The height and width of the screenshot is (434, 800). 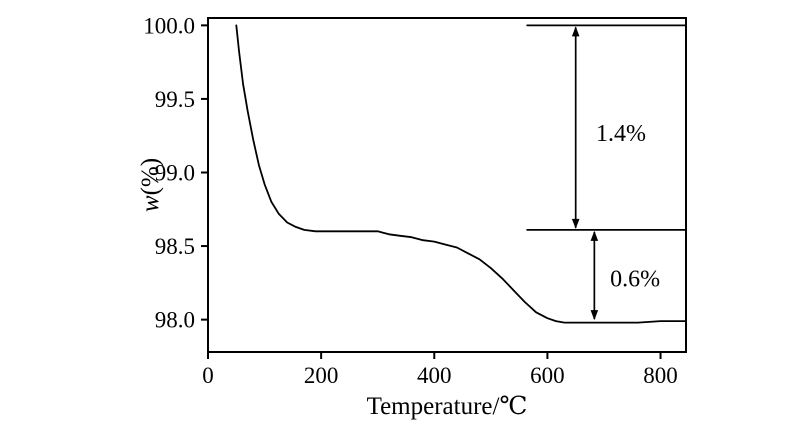 What do you see at coordinates (635, 279) in the screenshot?
I see `mass-loss-label: 0.6%` at bounding box center [635, 279].